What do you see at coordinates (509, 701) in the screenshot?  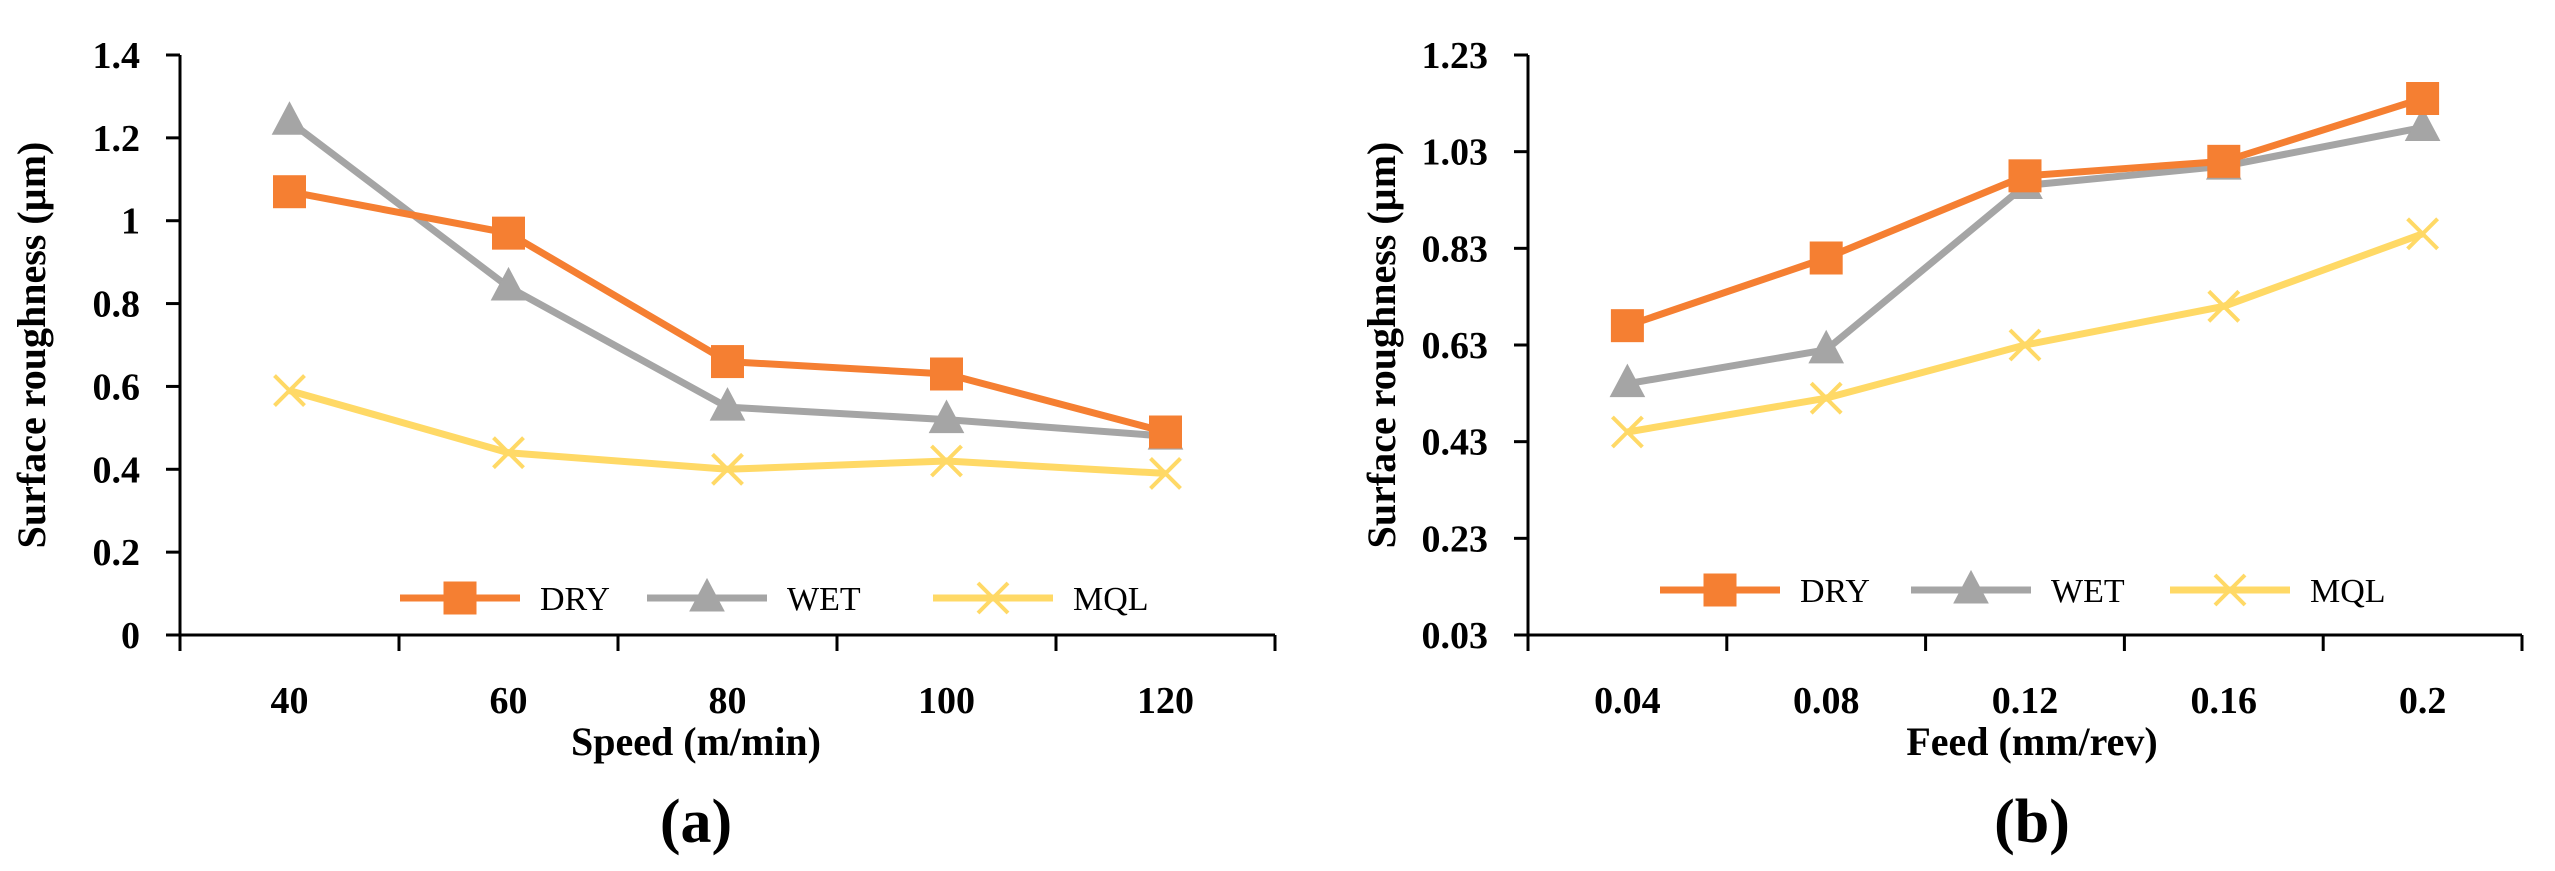 I see `x-tick-label: 60` at bounding box center [509, 701].